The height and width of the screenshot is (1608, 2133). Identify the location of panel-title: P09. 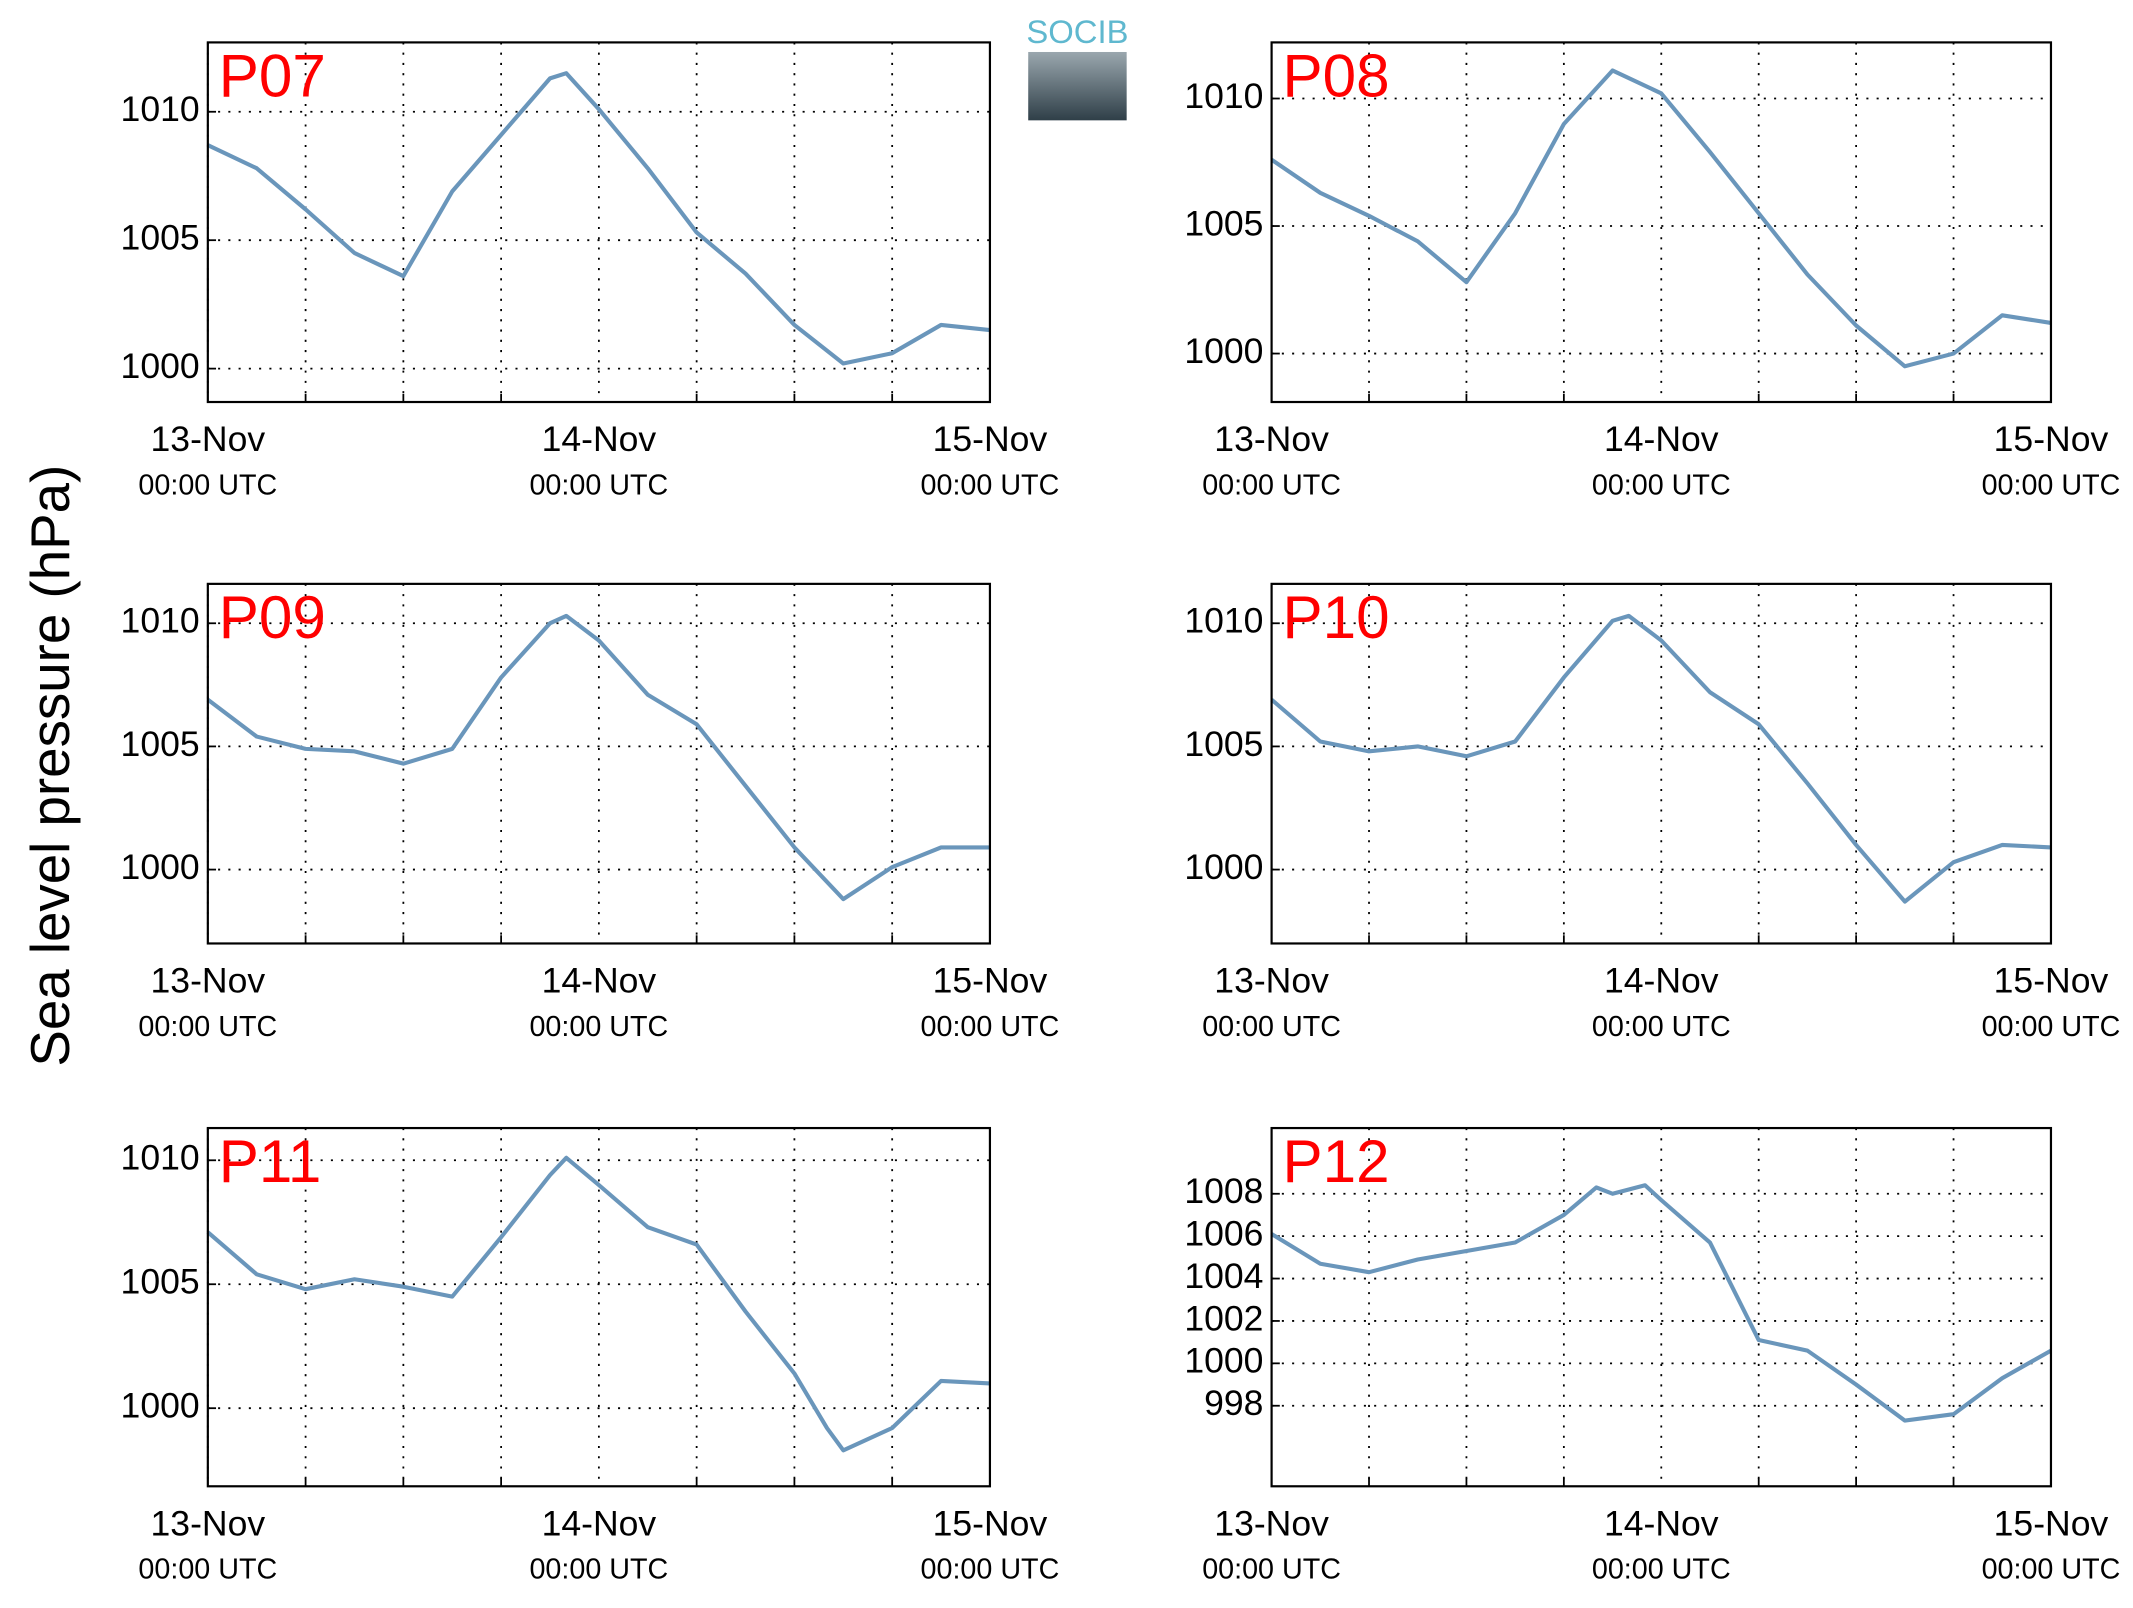
(272, 617).